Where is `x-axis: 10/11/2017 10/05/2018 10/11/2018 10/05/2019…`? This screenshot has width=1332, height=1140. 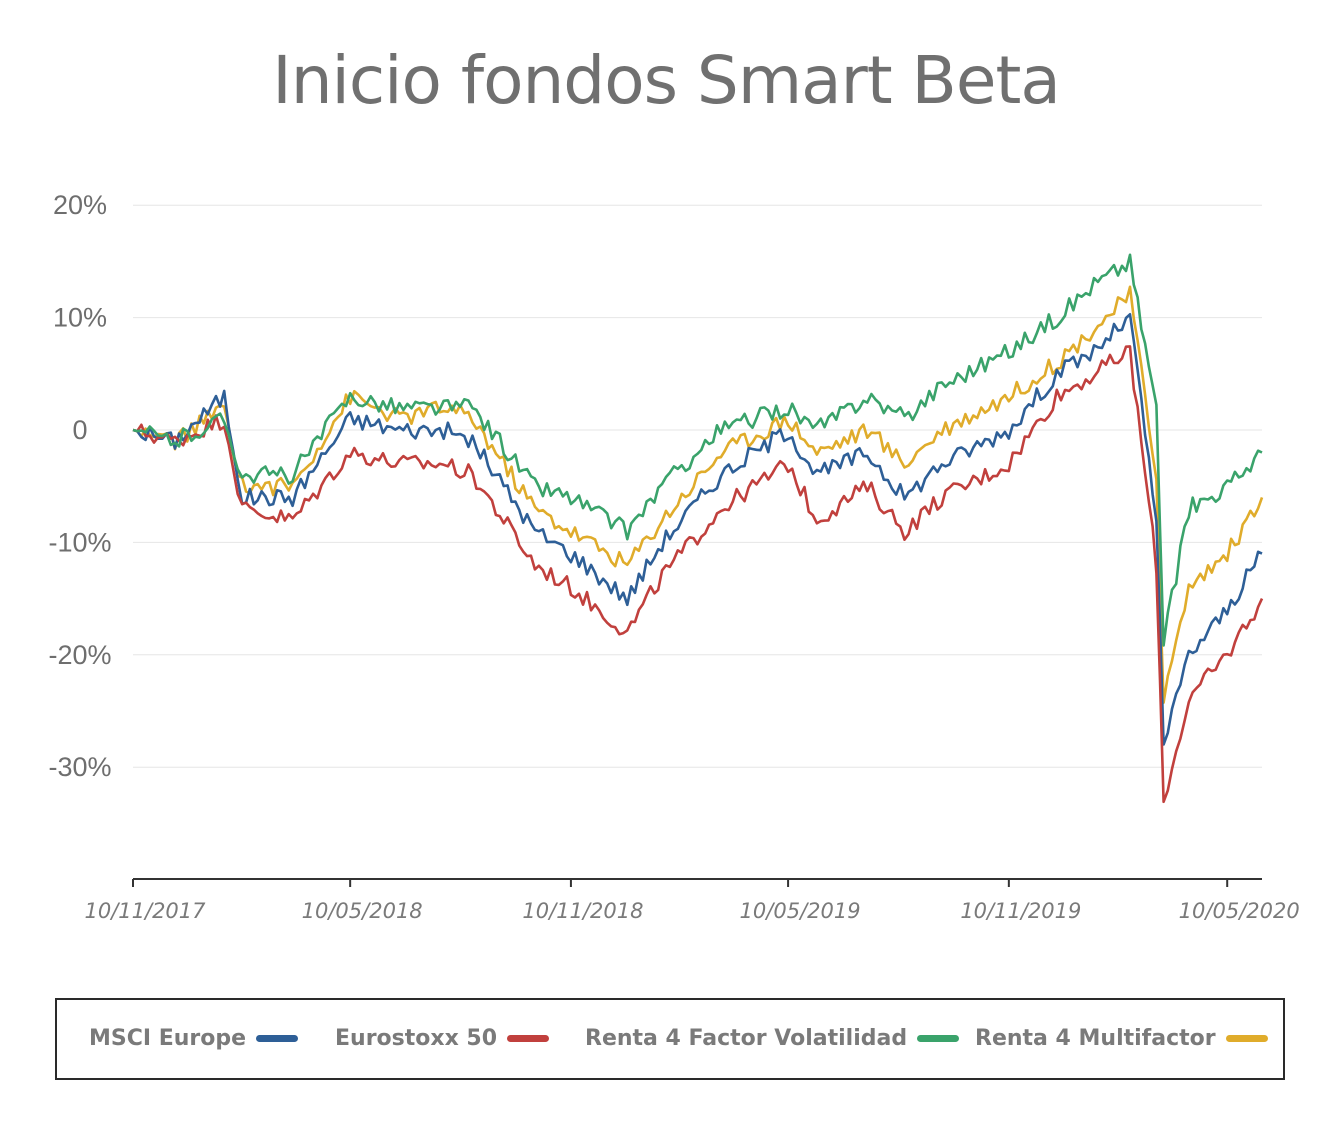 x-axis: 10/11/2017 10/05/2018 10/11/2018 10/05/2019… is located at coordinates (692, 900).